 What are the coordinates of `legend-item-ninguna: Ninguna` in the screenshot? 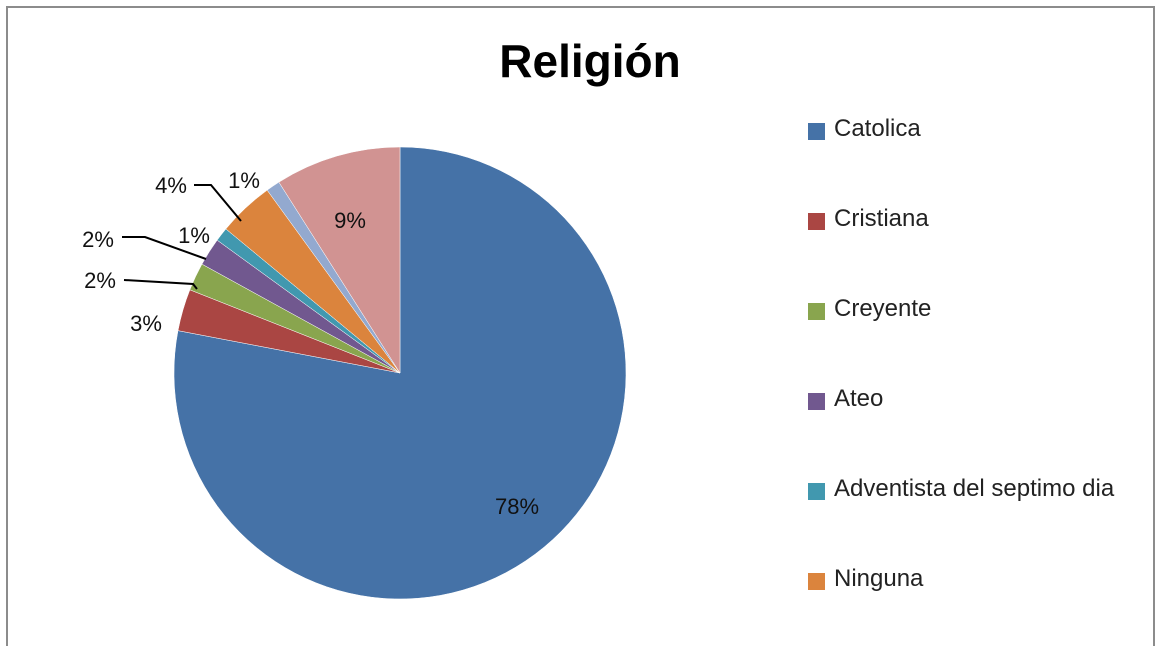 It's located at (980, 605).